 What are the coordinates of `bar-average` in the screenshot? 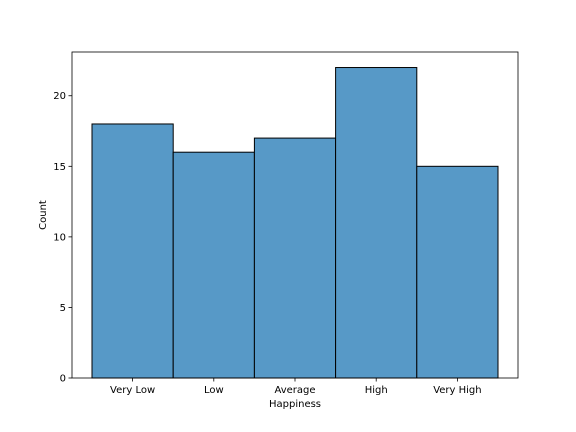 It's located at (295, 258).